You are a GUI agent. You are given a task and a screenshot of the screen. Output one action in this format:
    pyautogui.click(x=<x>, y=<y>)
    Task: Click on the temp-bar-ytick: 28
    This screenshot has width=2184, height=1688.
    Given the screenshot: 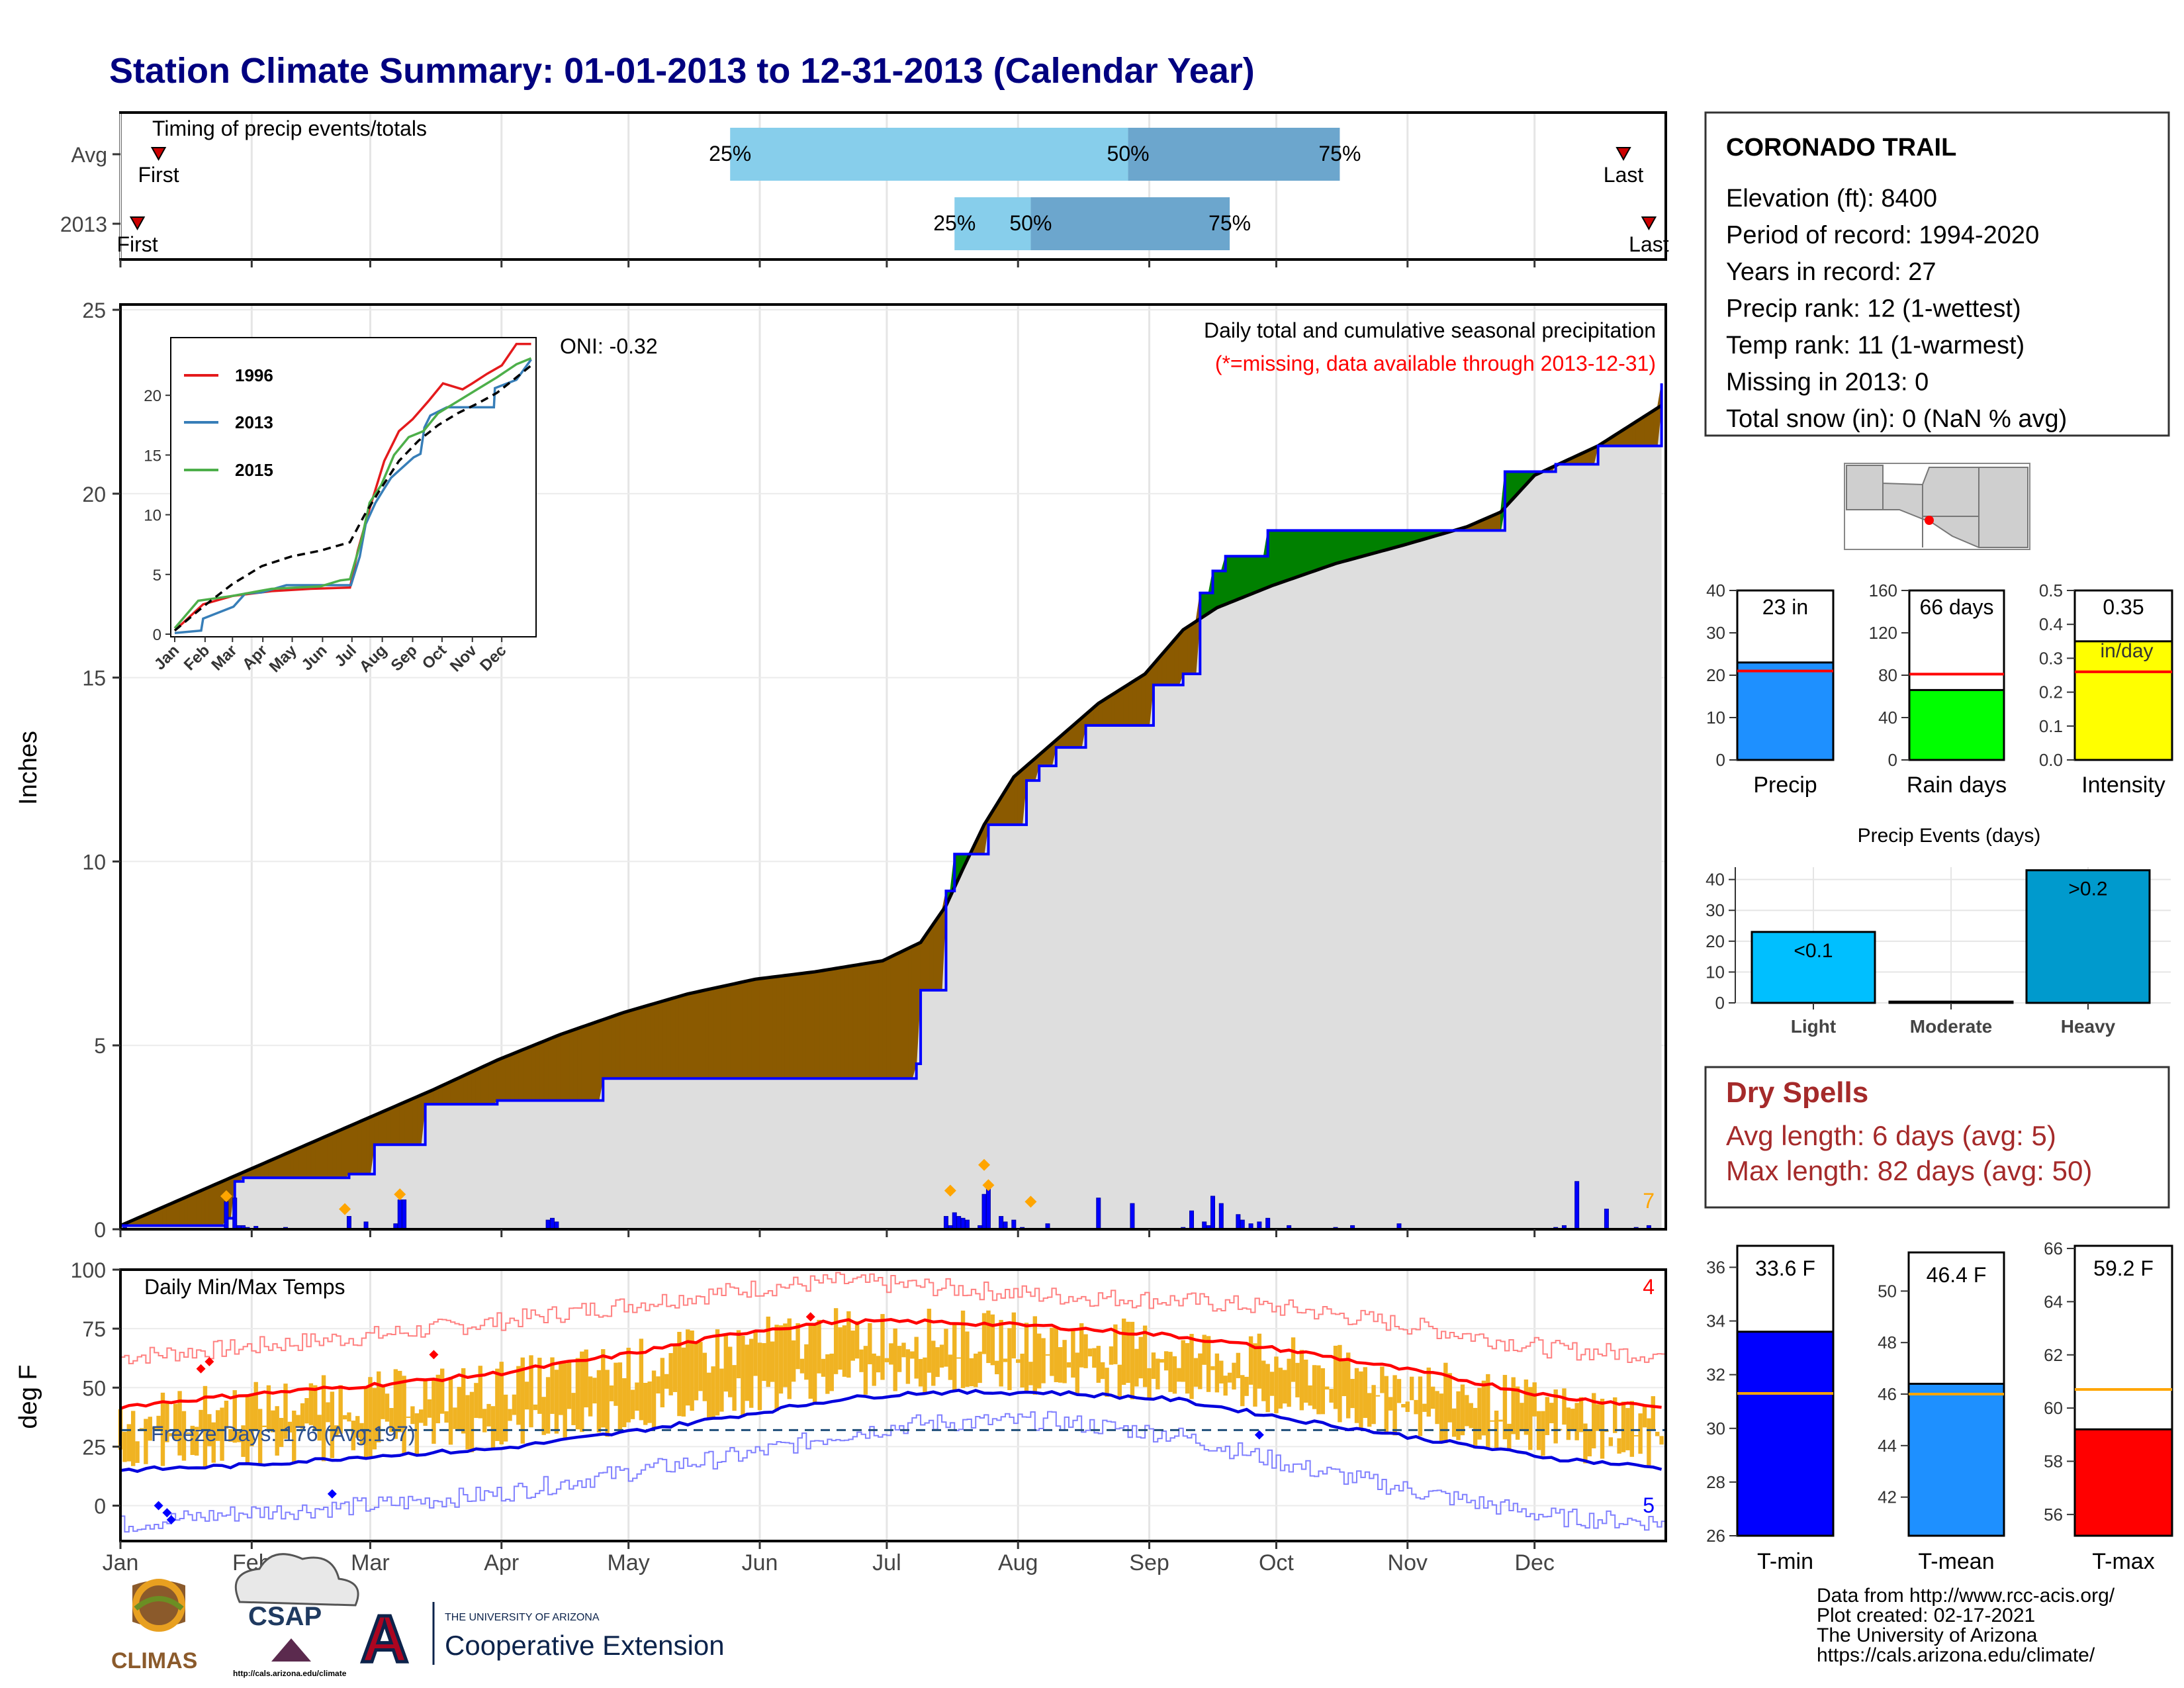 What is the action you would take?
    pyautogui.click(x=1715, y=1482)
    